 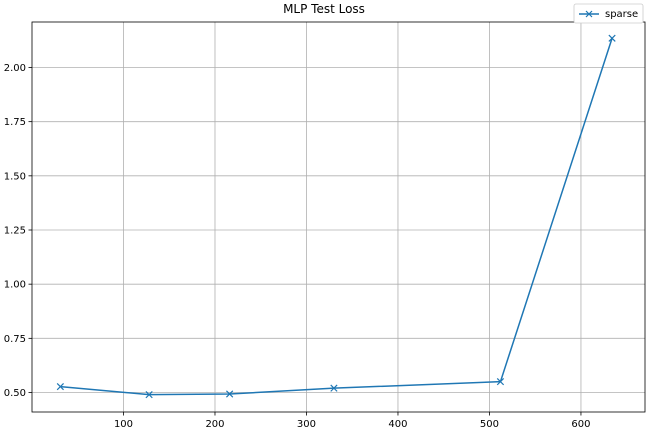 I want to click on chart-title: MLP Test Loss, so click(x=324, y=9).